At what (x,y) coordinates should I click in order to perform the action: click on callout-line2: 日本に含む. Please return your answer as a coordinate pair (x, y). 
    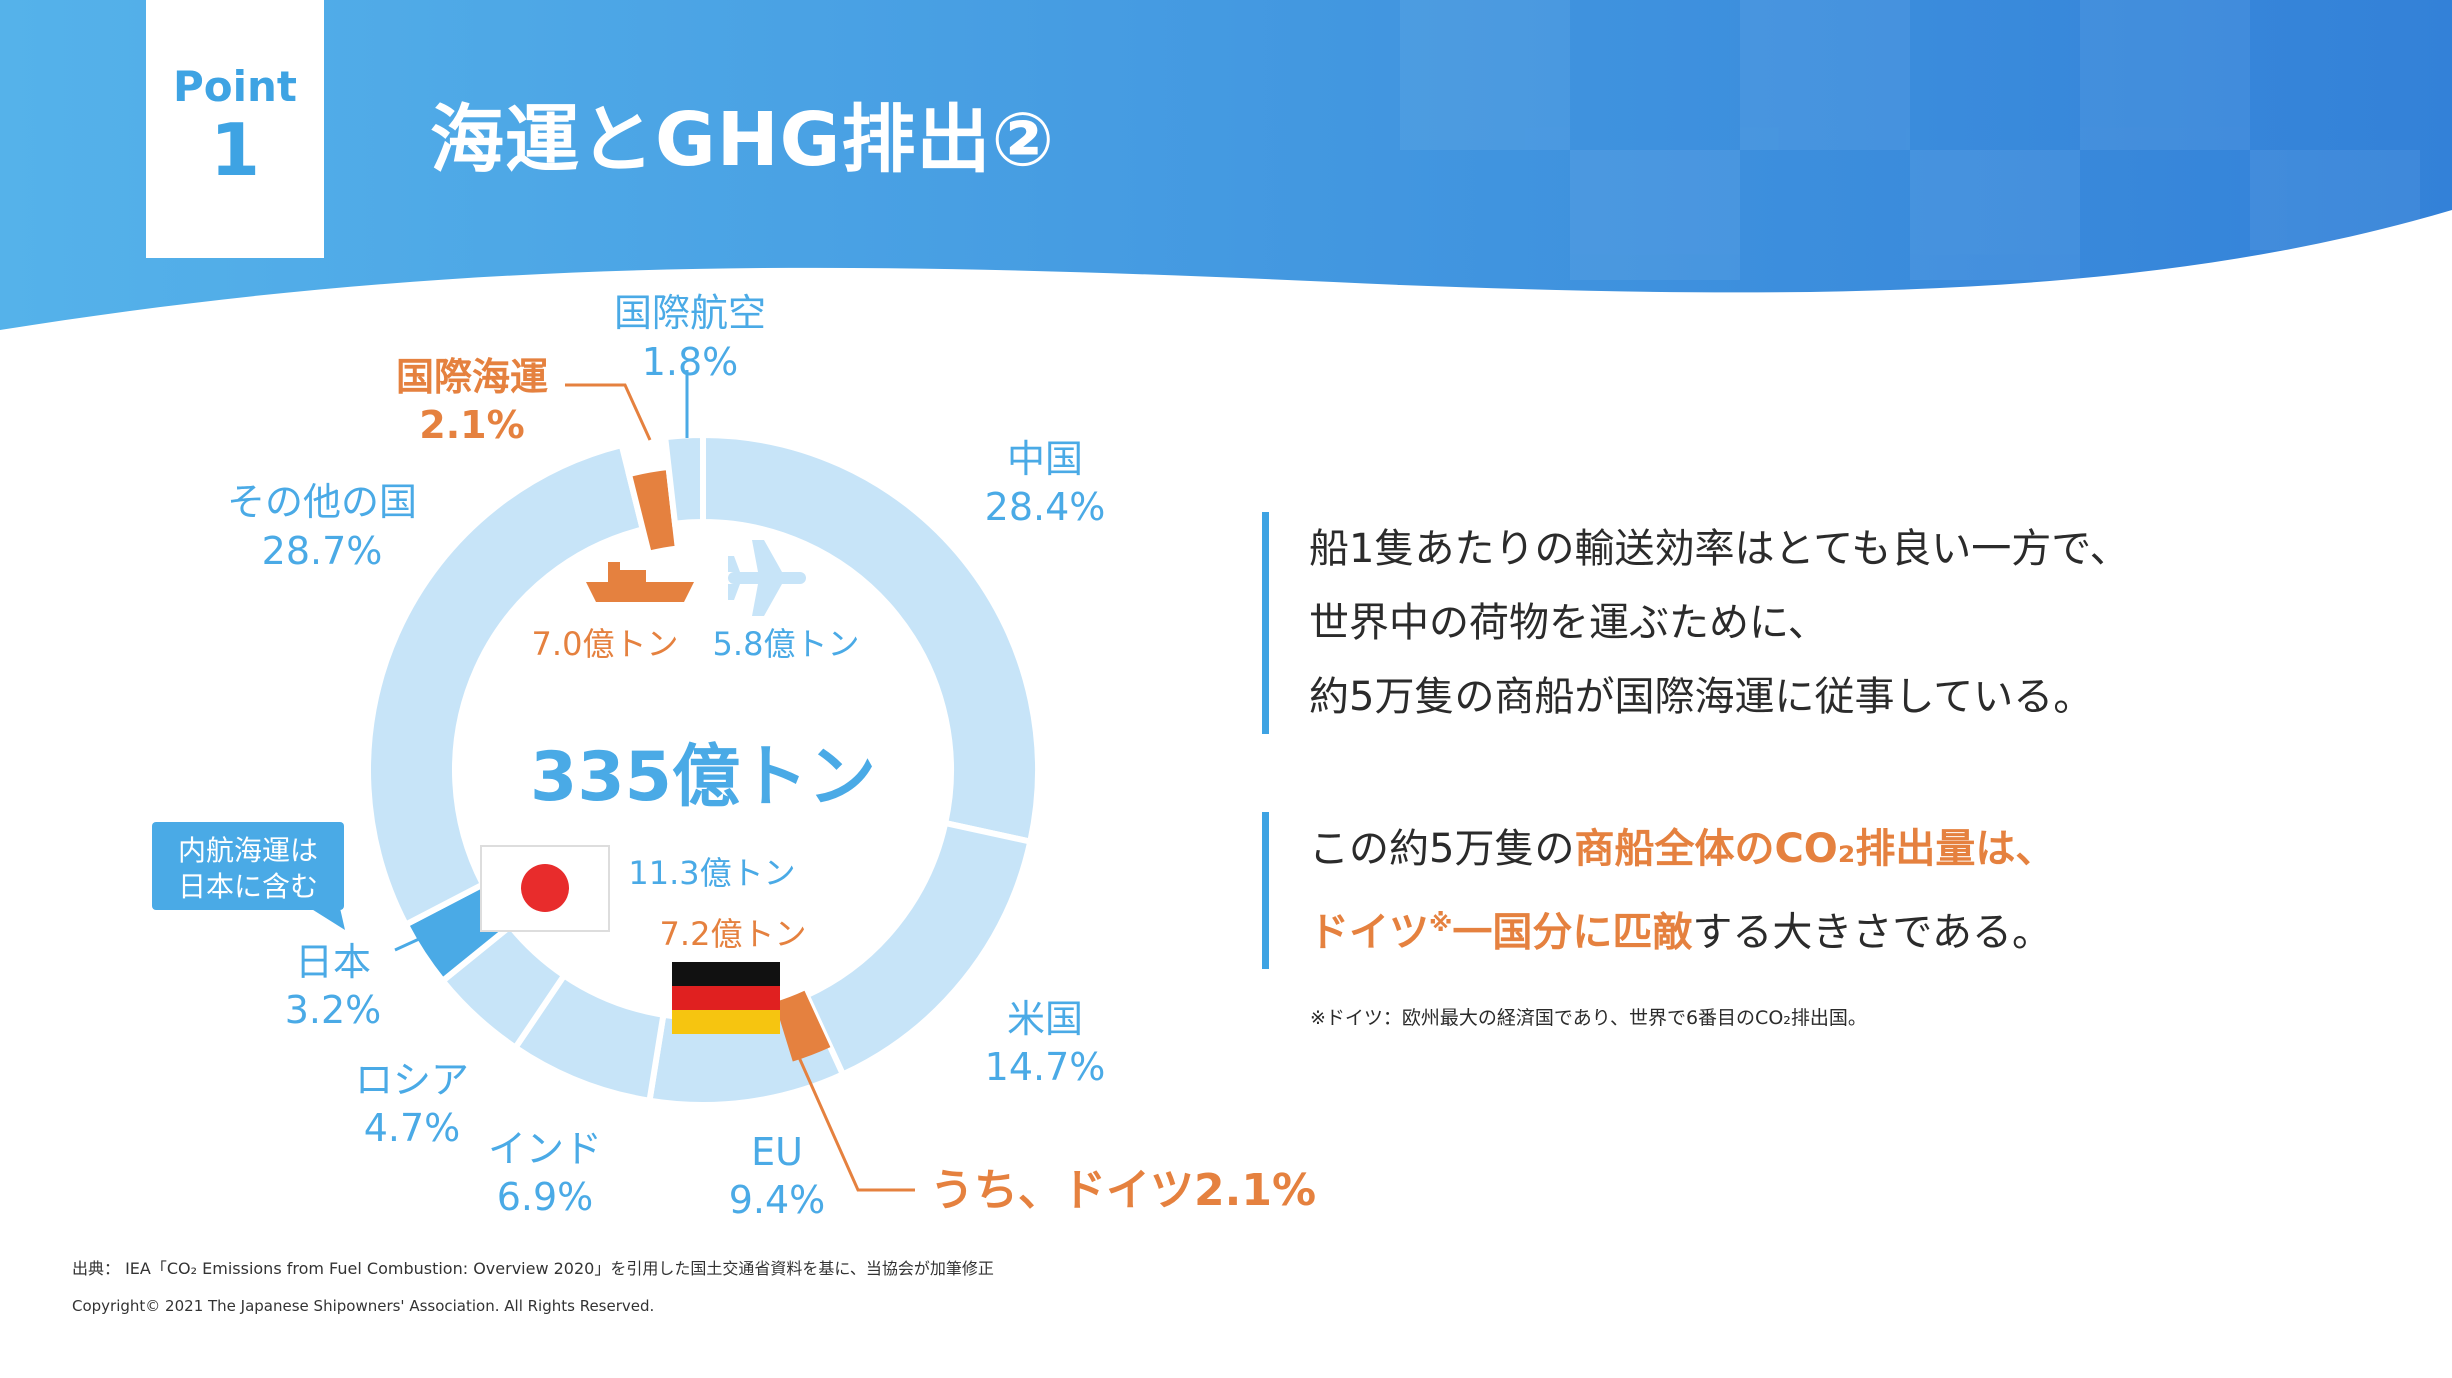
    Looking at the image, I should click on (248, 886).